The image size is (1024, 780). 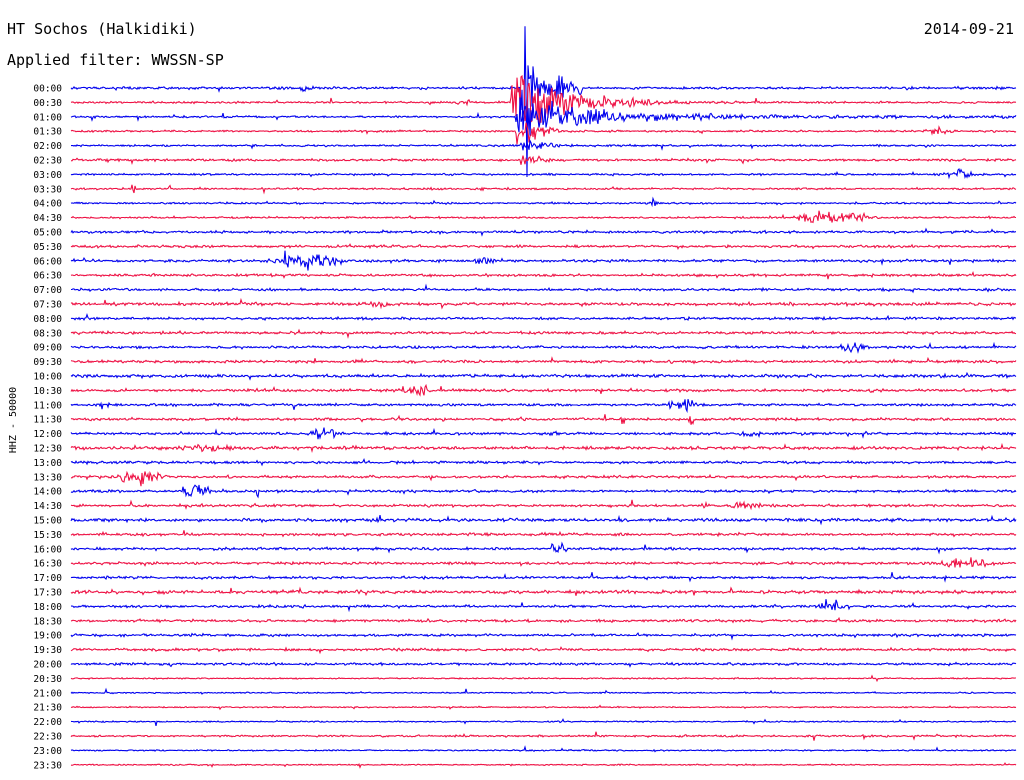 What do you see at coordinates (47, 722) in the screenshot?
I see `tick-label-2200: 22:00` at bounding box center [47, 722].